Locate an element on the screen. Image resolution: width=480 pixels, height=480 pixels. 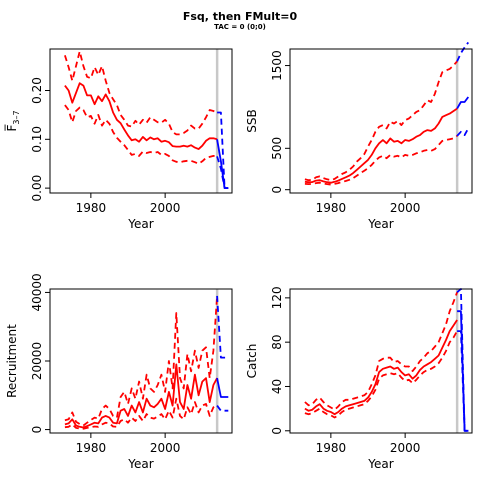
catch-projection-lower-line is located at coordinates (463, 381).